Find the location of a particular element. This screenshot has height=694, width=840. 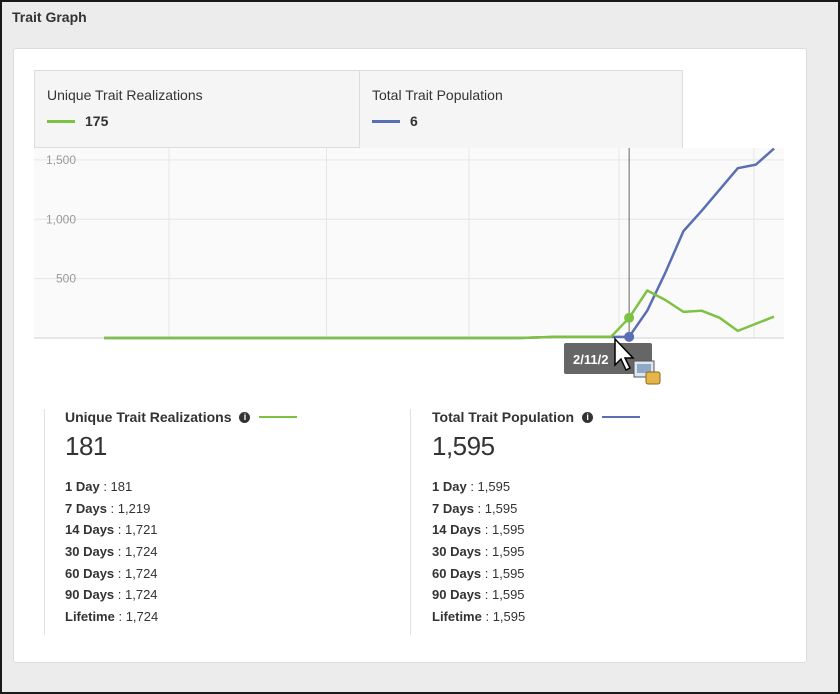

stat-row: 30 Days : 1,595 is located at coordinates (611, 552).